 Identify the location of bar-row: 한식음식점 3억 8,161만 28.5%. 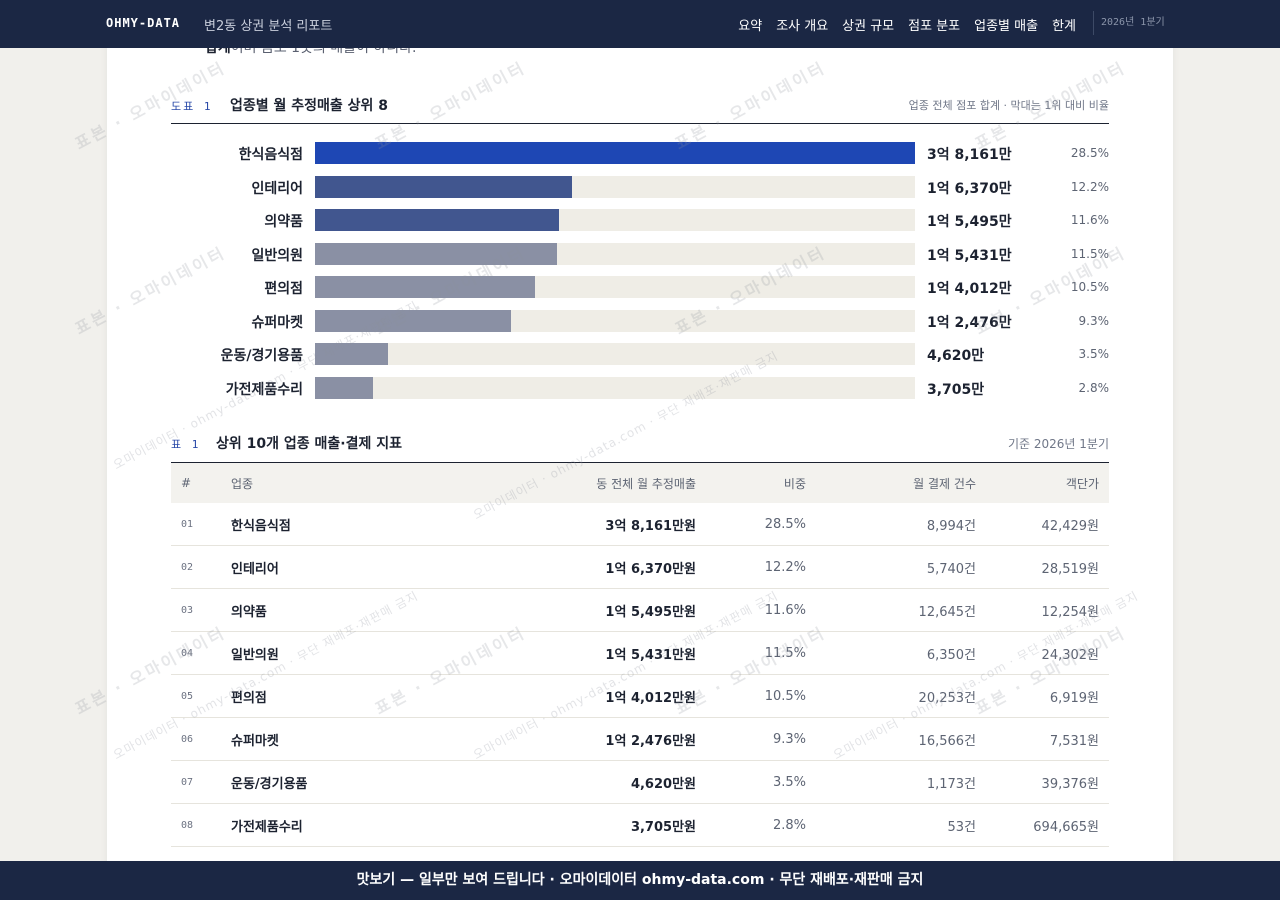
(640, 153).